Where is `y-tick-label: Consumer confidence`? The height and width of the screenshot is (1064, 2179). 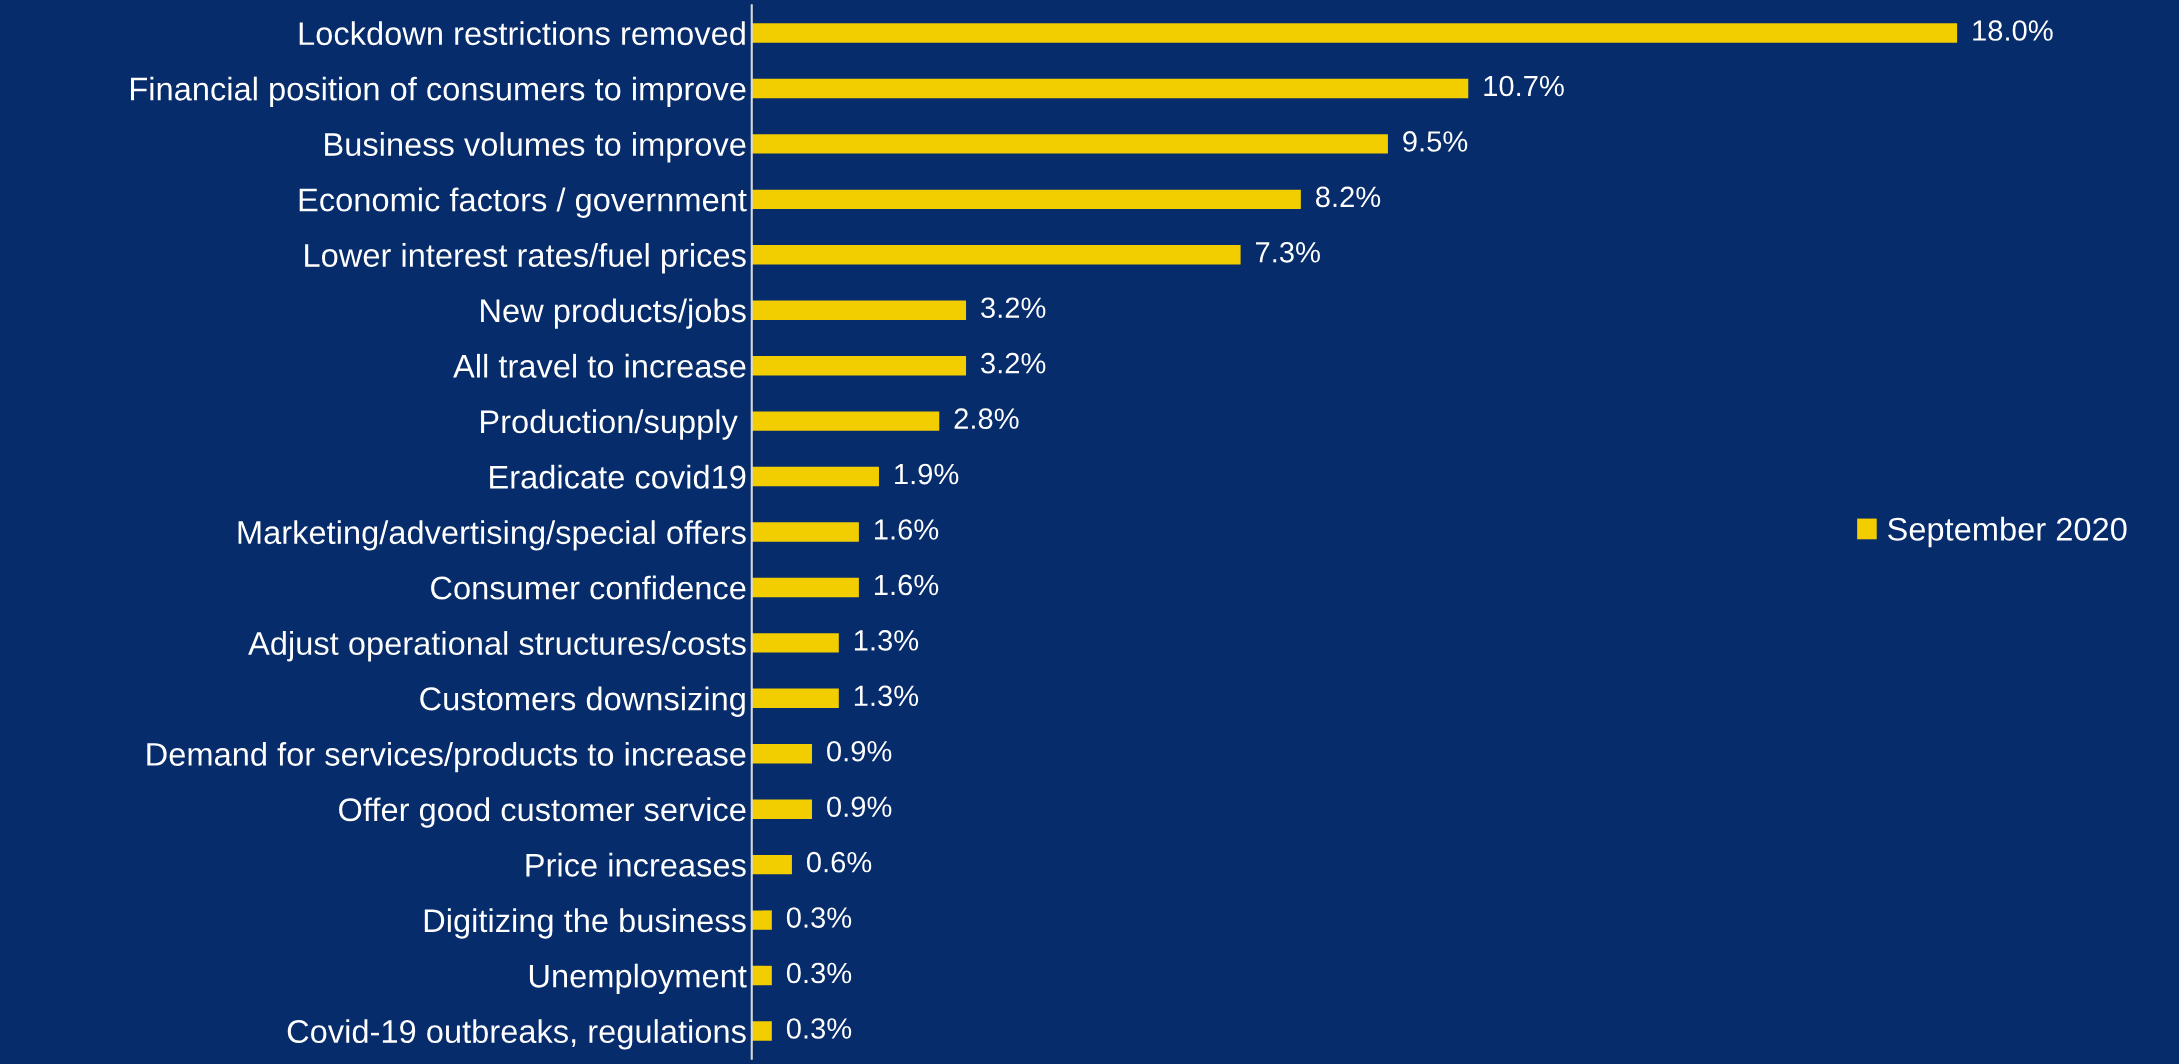
y-tick-label: Consumer confidence is located at coordinates (588, 587).